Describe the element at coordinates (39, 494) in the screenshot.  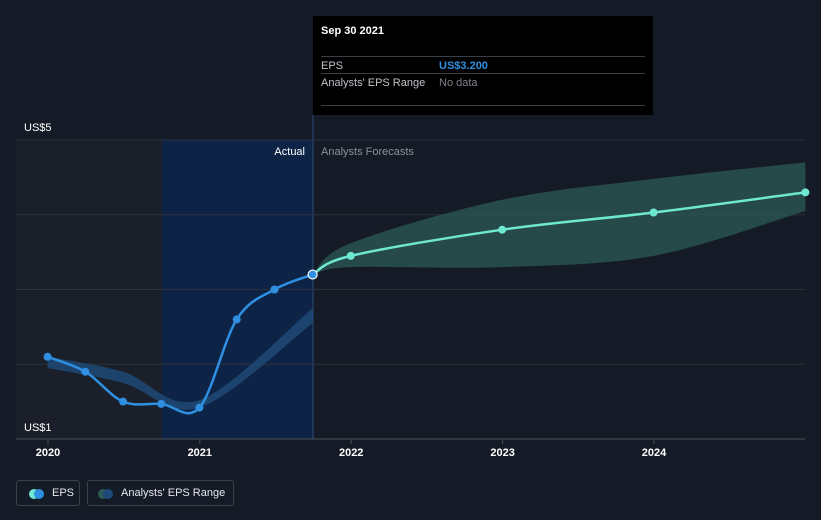
I see `eps-dot-icon` at that location.